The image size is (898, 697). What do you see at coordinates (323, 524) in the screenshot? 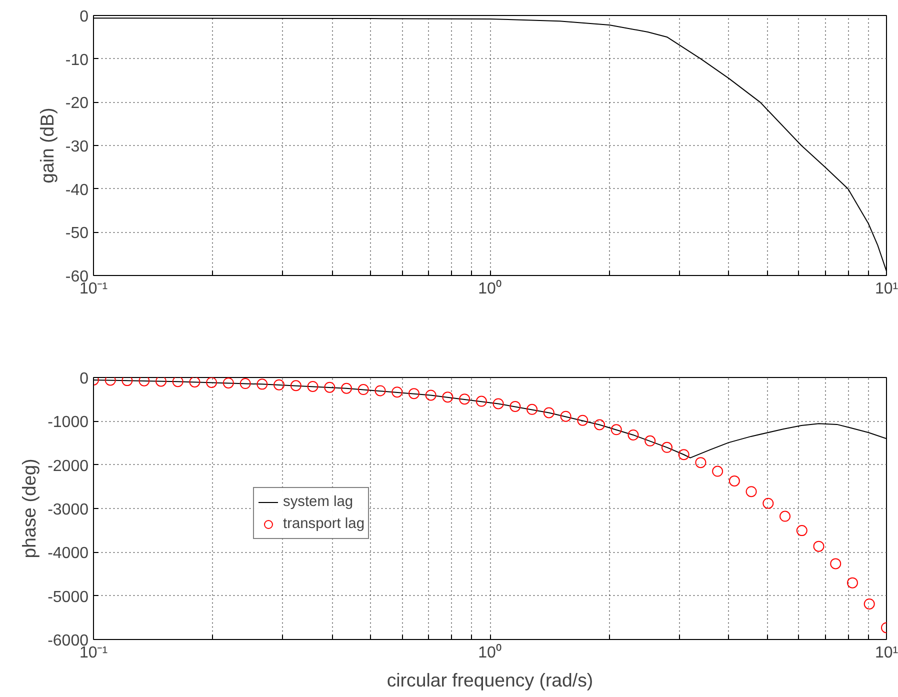
I see `legend-label: transport lag` at bounding box center [323, 524].